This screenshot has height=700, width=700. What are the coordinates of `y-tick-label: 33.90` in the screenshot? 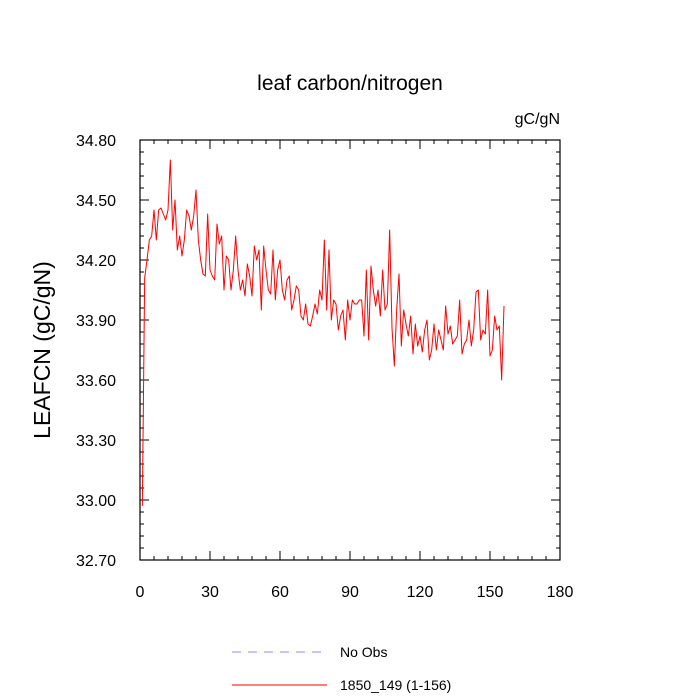 It's located at (96, 321).